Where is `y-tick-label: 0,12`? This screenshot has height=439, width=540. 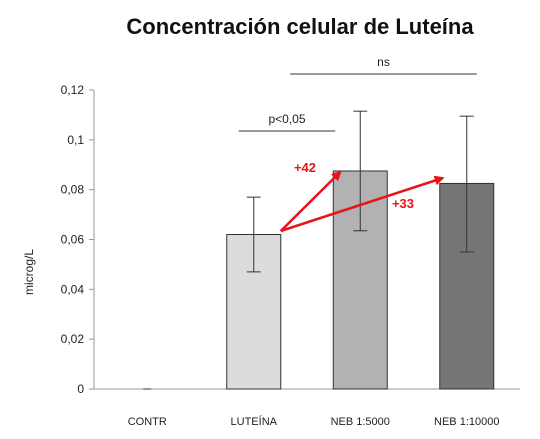 y-tick-label: 0,12 is located at coordinates (73, 90).